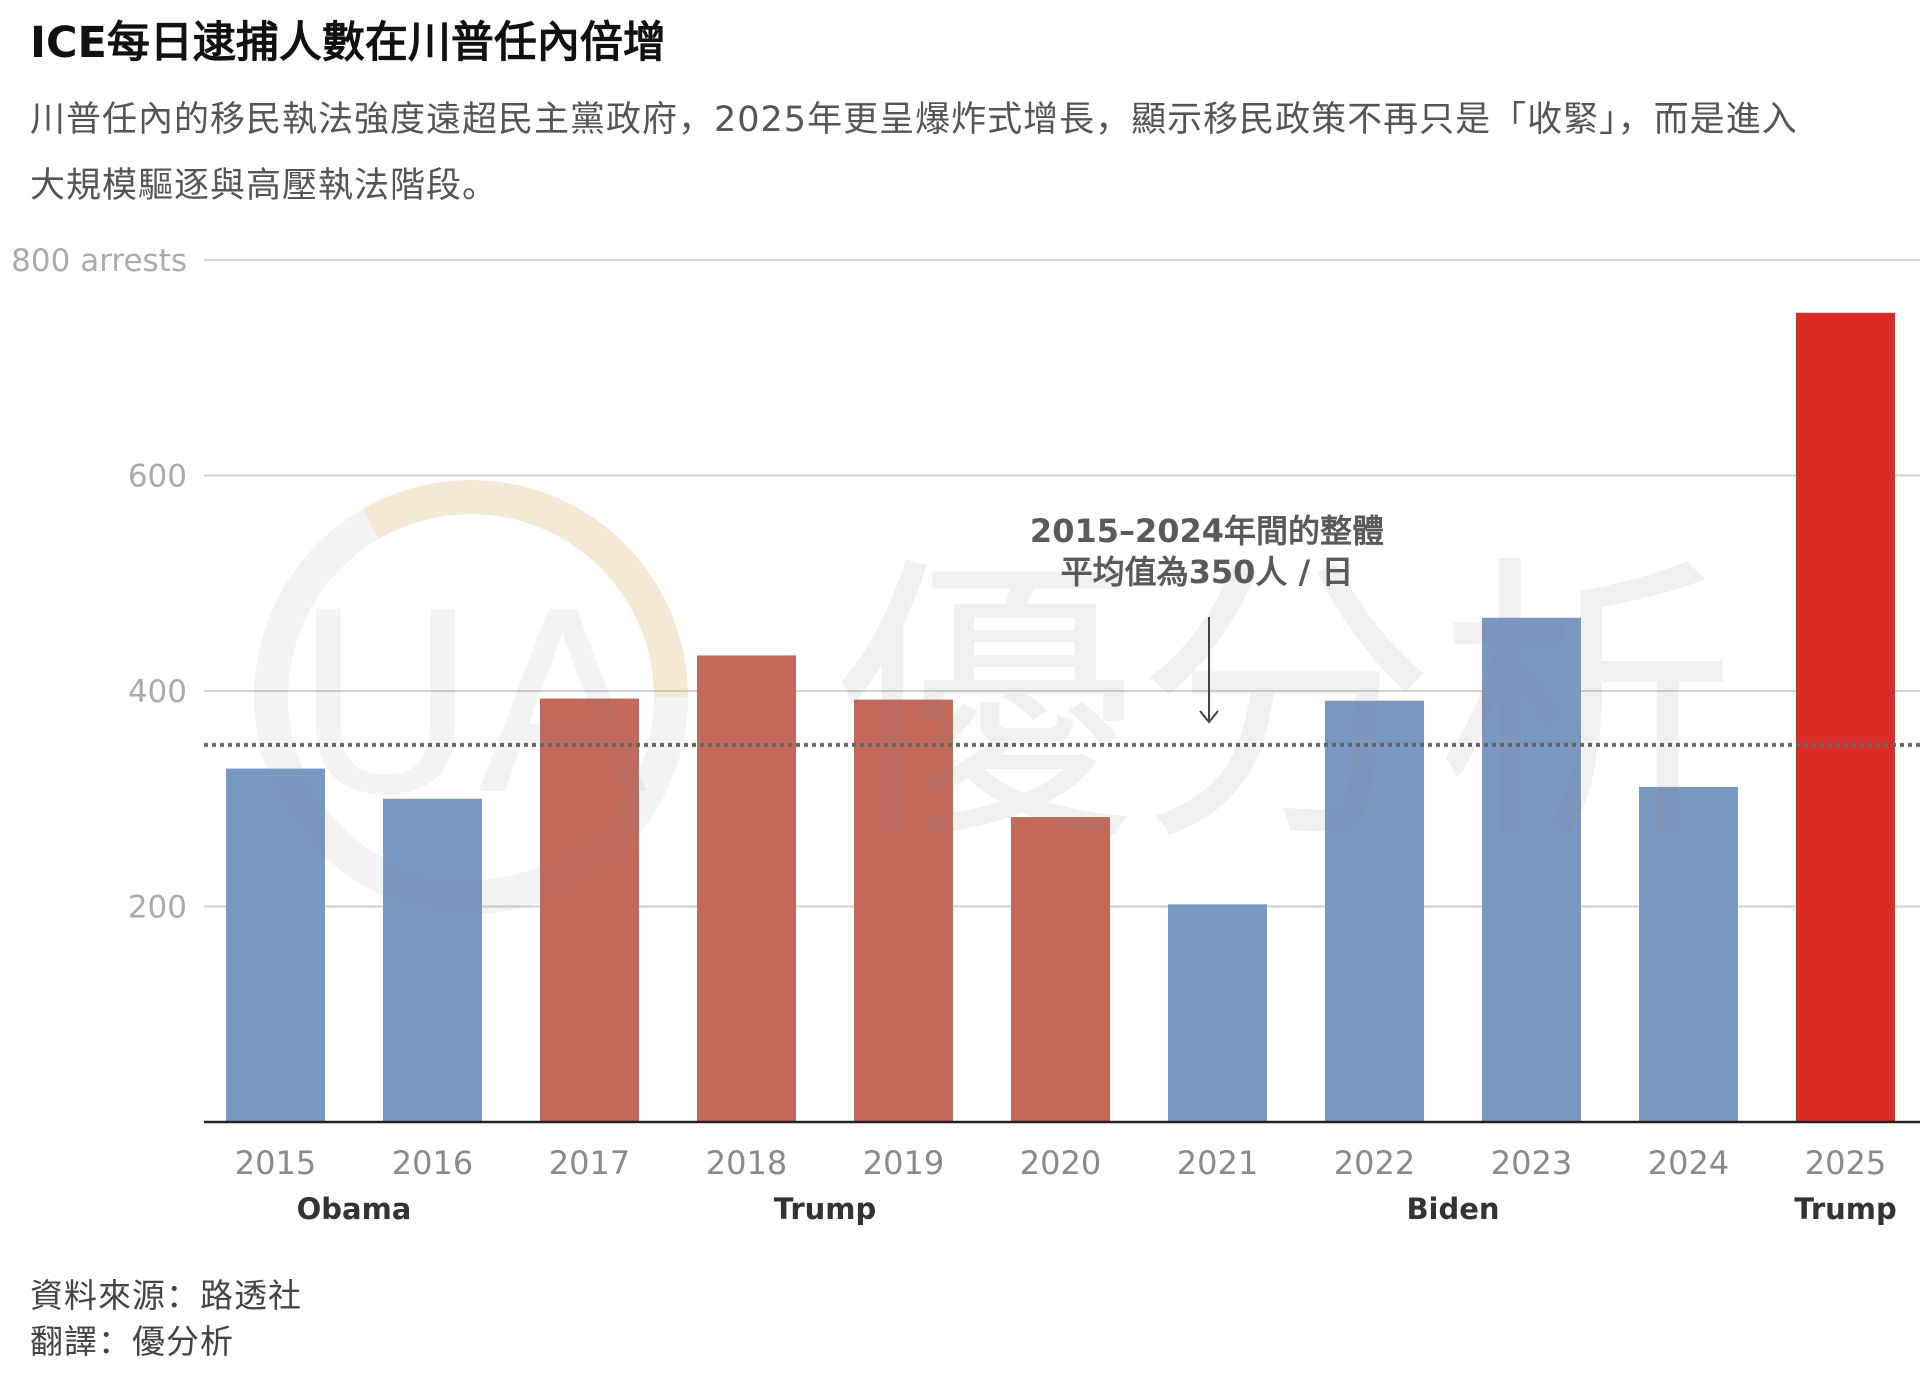 The image size is (1920, 1390). I want to click on era-label: Obama, so click(354, 1209).